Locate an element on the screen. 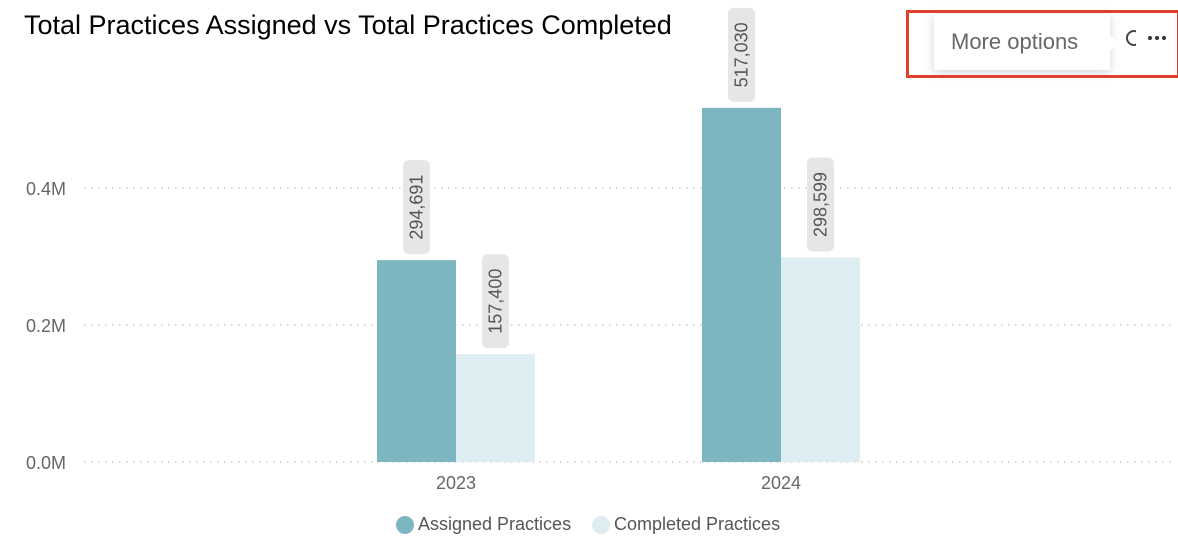  x-tick-label: 2024 is located at coordinates (781, 483).